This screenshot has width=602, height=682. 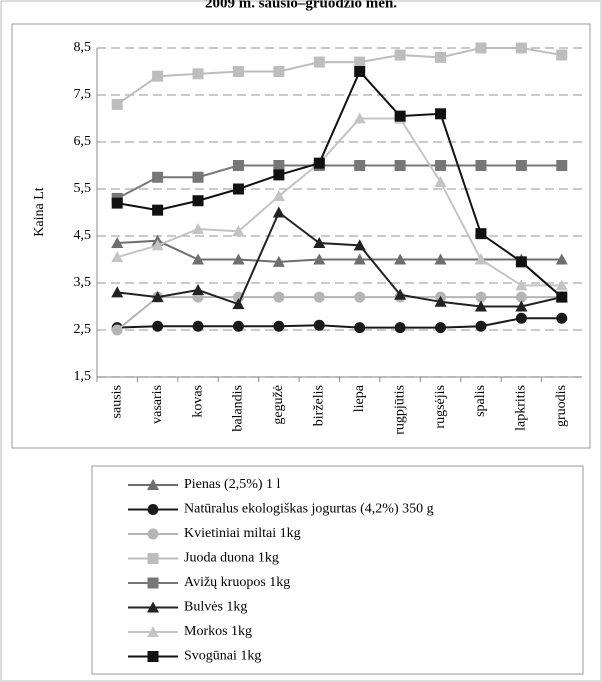 I want to click on y-axis-label: Kaina Lt, so click(x=39, y=211).